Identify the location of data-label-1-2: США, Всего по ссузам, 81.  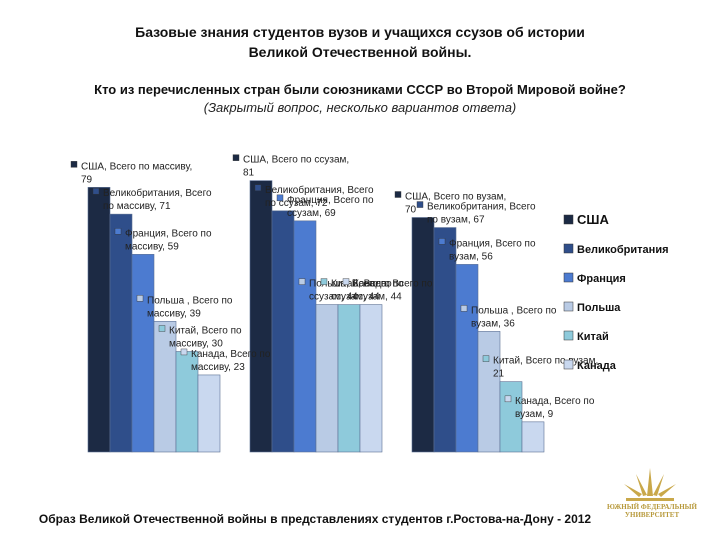
(296, 167).